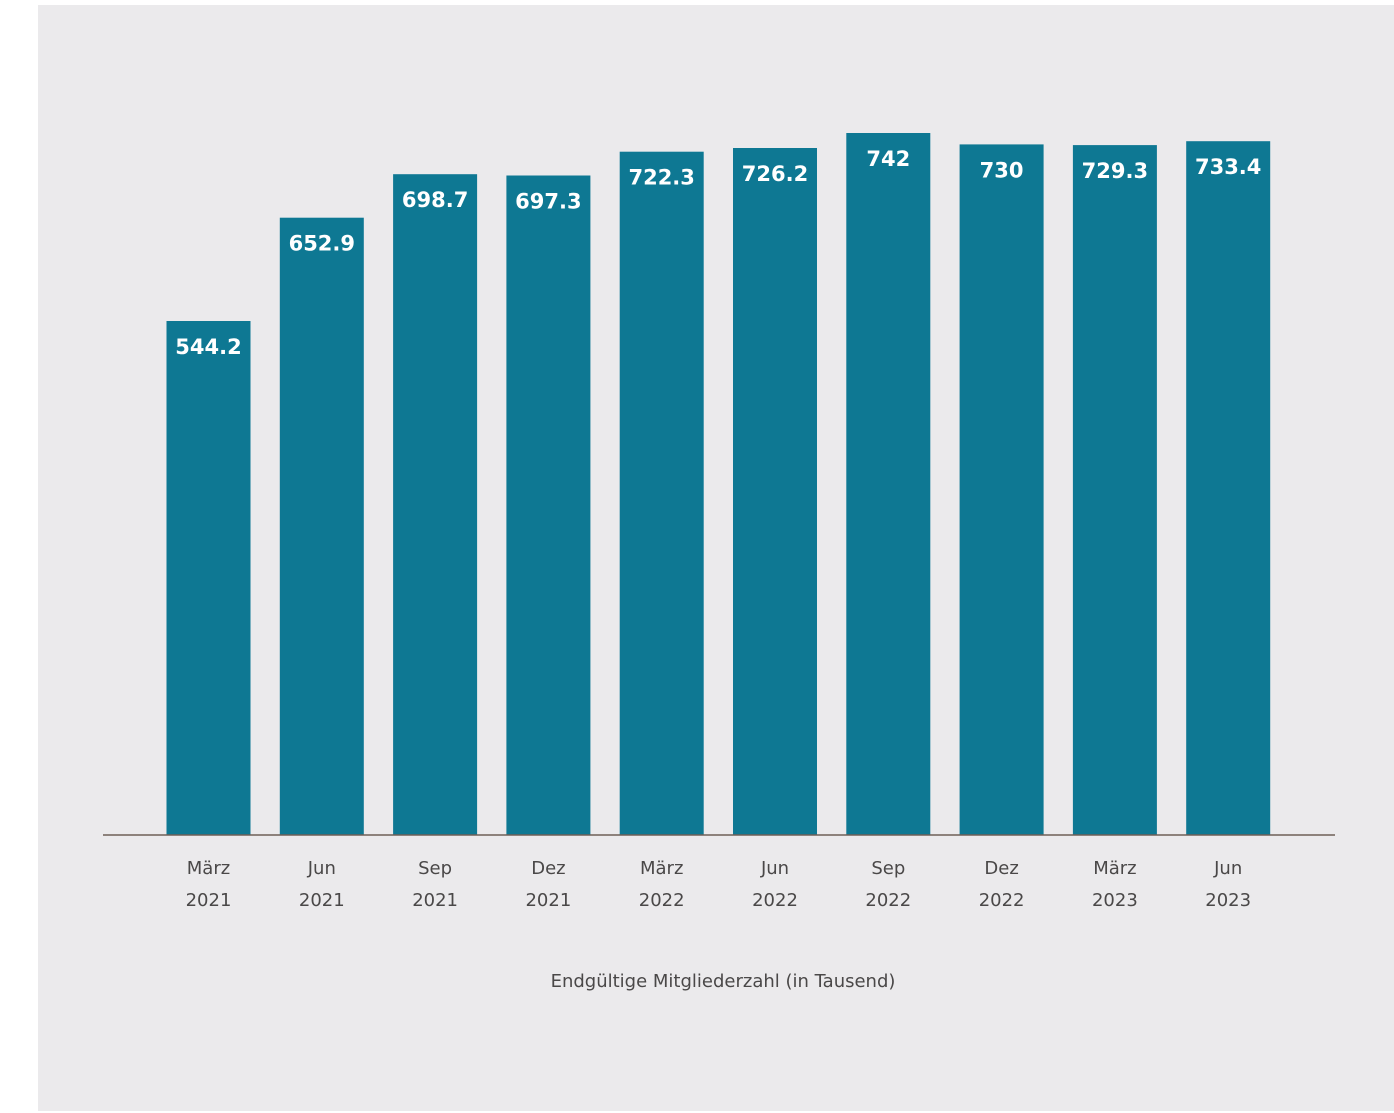 The width and height of the screenshot is (1394, 1113). Describe the element at coordinates (435, 200) in the screenshot. I see `bar-value-label: 698.7` at that location.